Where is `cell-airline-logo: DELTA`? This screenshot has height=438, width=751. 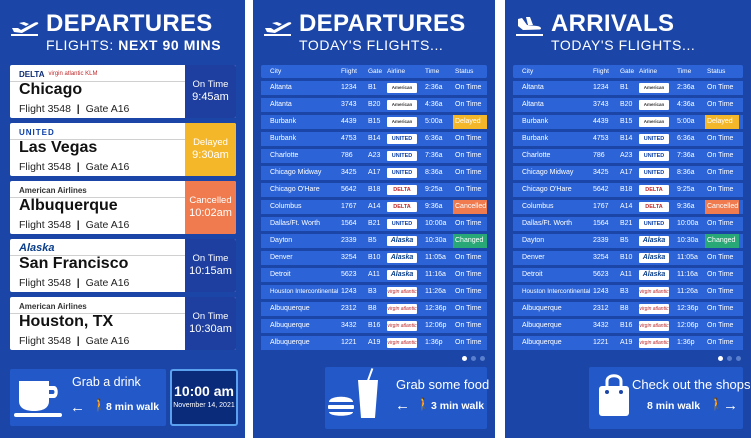 cell-airline-logo: DELTA is located at coordinates (654, 207).